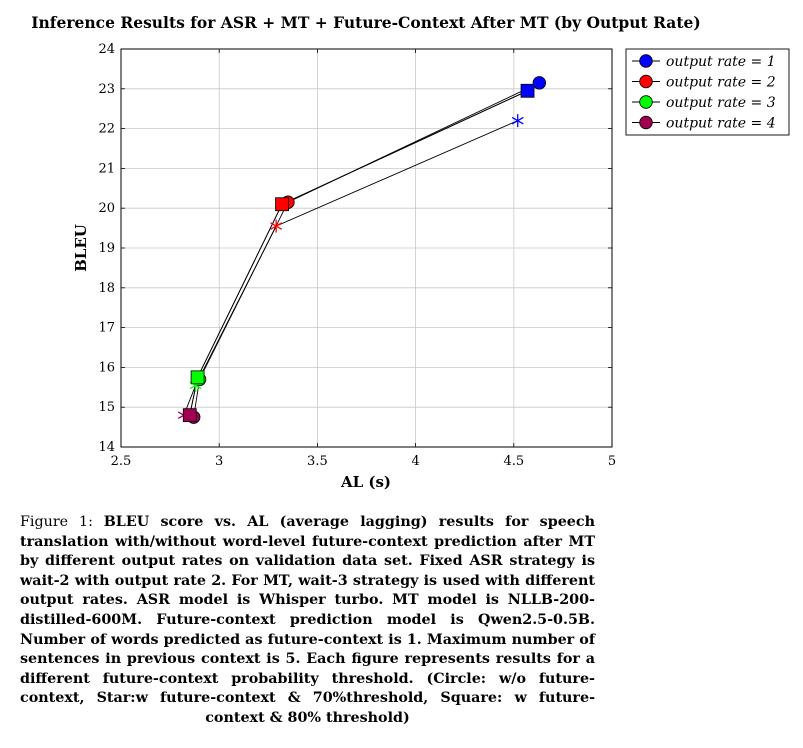 The width and height of the screenshot is (803, 748). I want to click on x-tick-label: 3, so click(219, 461).